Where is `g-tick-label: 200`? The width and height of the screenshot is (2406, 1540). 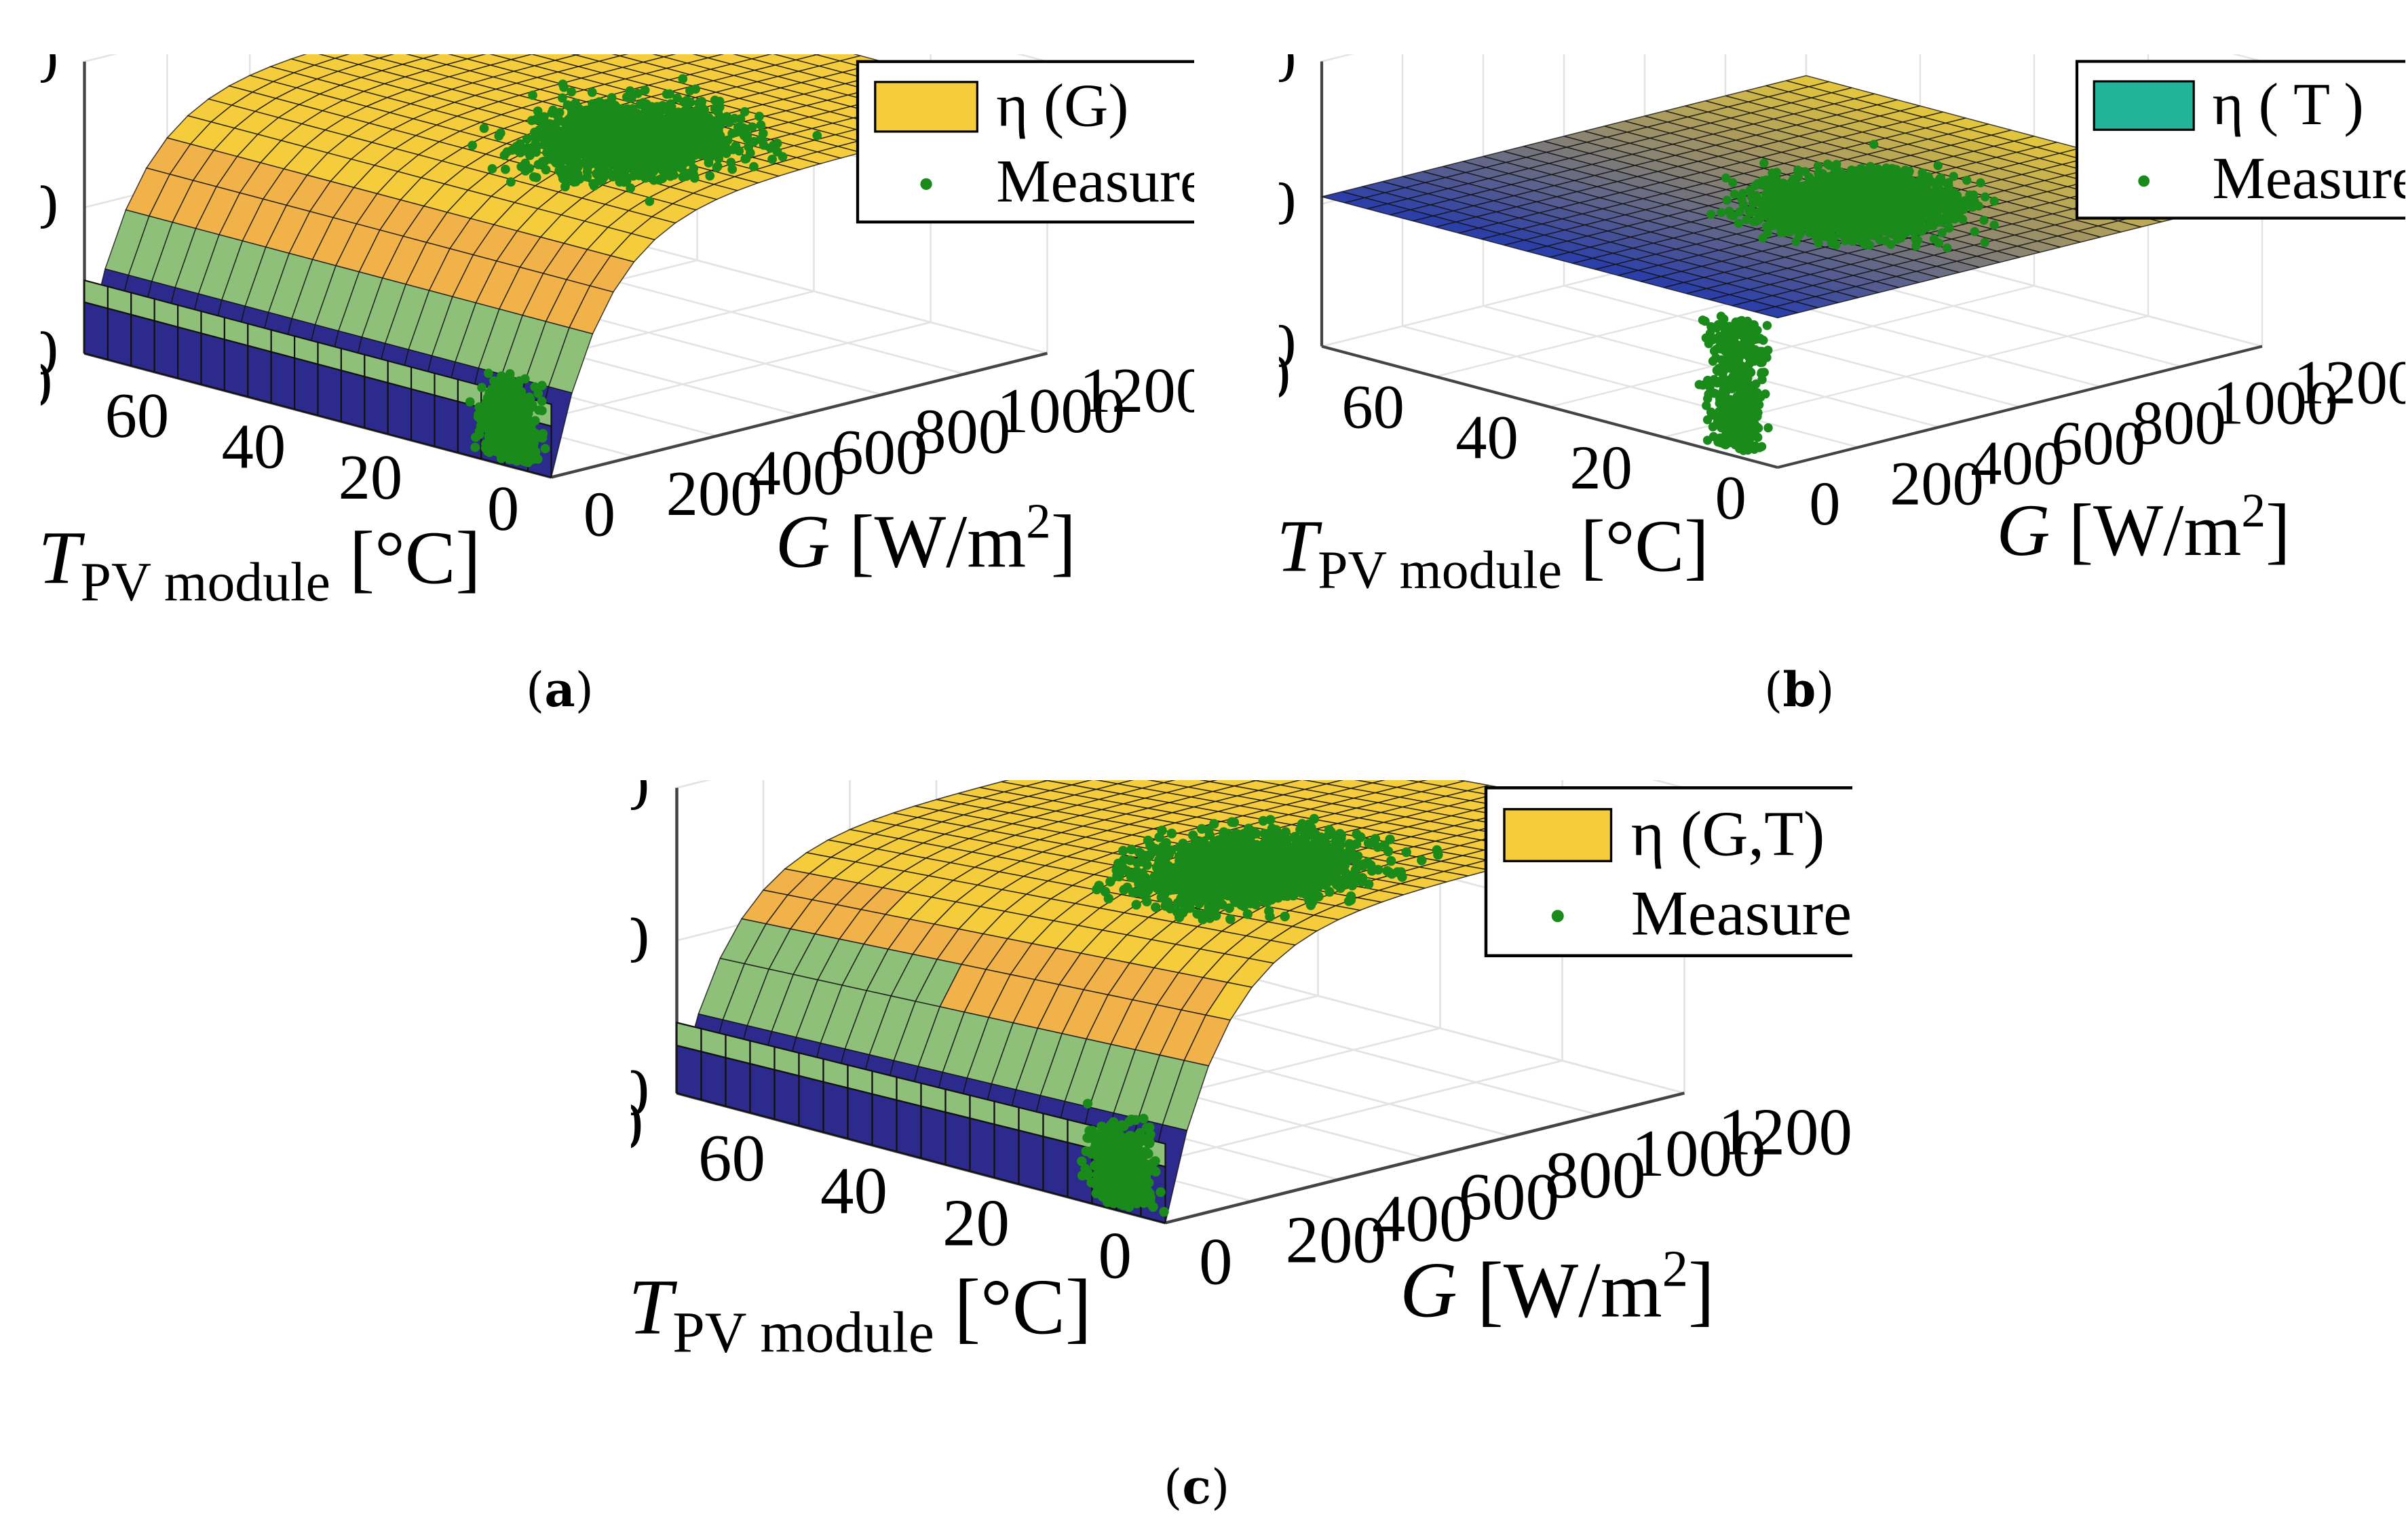
g-tick-label: 200 is located at coordinates (714, 494).